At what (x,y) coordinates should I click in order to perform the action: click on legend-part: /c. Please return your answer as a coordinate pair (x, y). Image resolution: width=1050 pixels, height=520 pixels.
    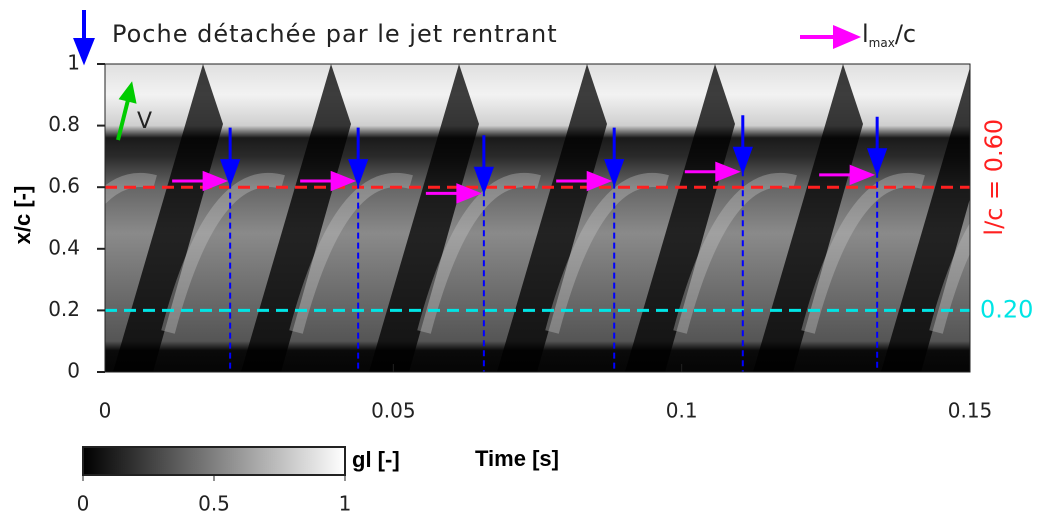
    Looking at the image, I should click on (905, 34).